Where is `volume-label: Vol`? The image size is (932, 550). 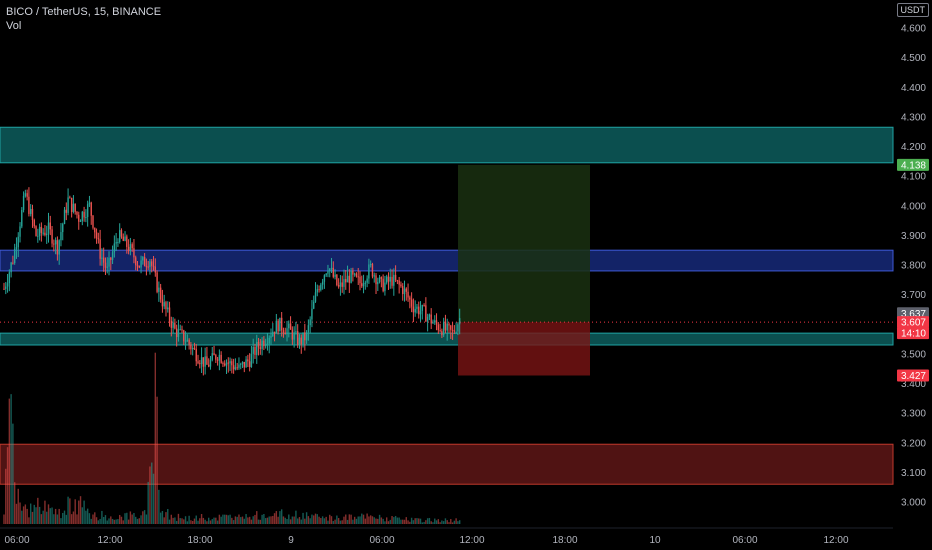
volume-label: Vol is located at coordinates (14, 26).